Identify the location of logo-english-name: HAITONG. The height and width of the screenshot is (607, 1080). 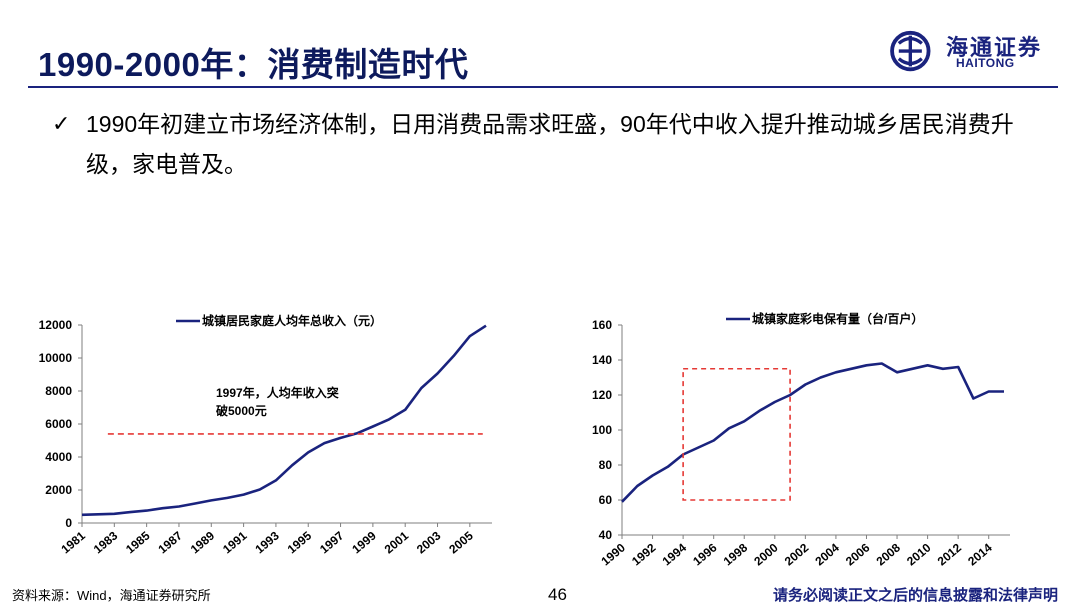
(985, 63).